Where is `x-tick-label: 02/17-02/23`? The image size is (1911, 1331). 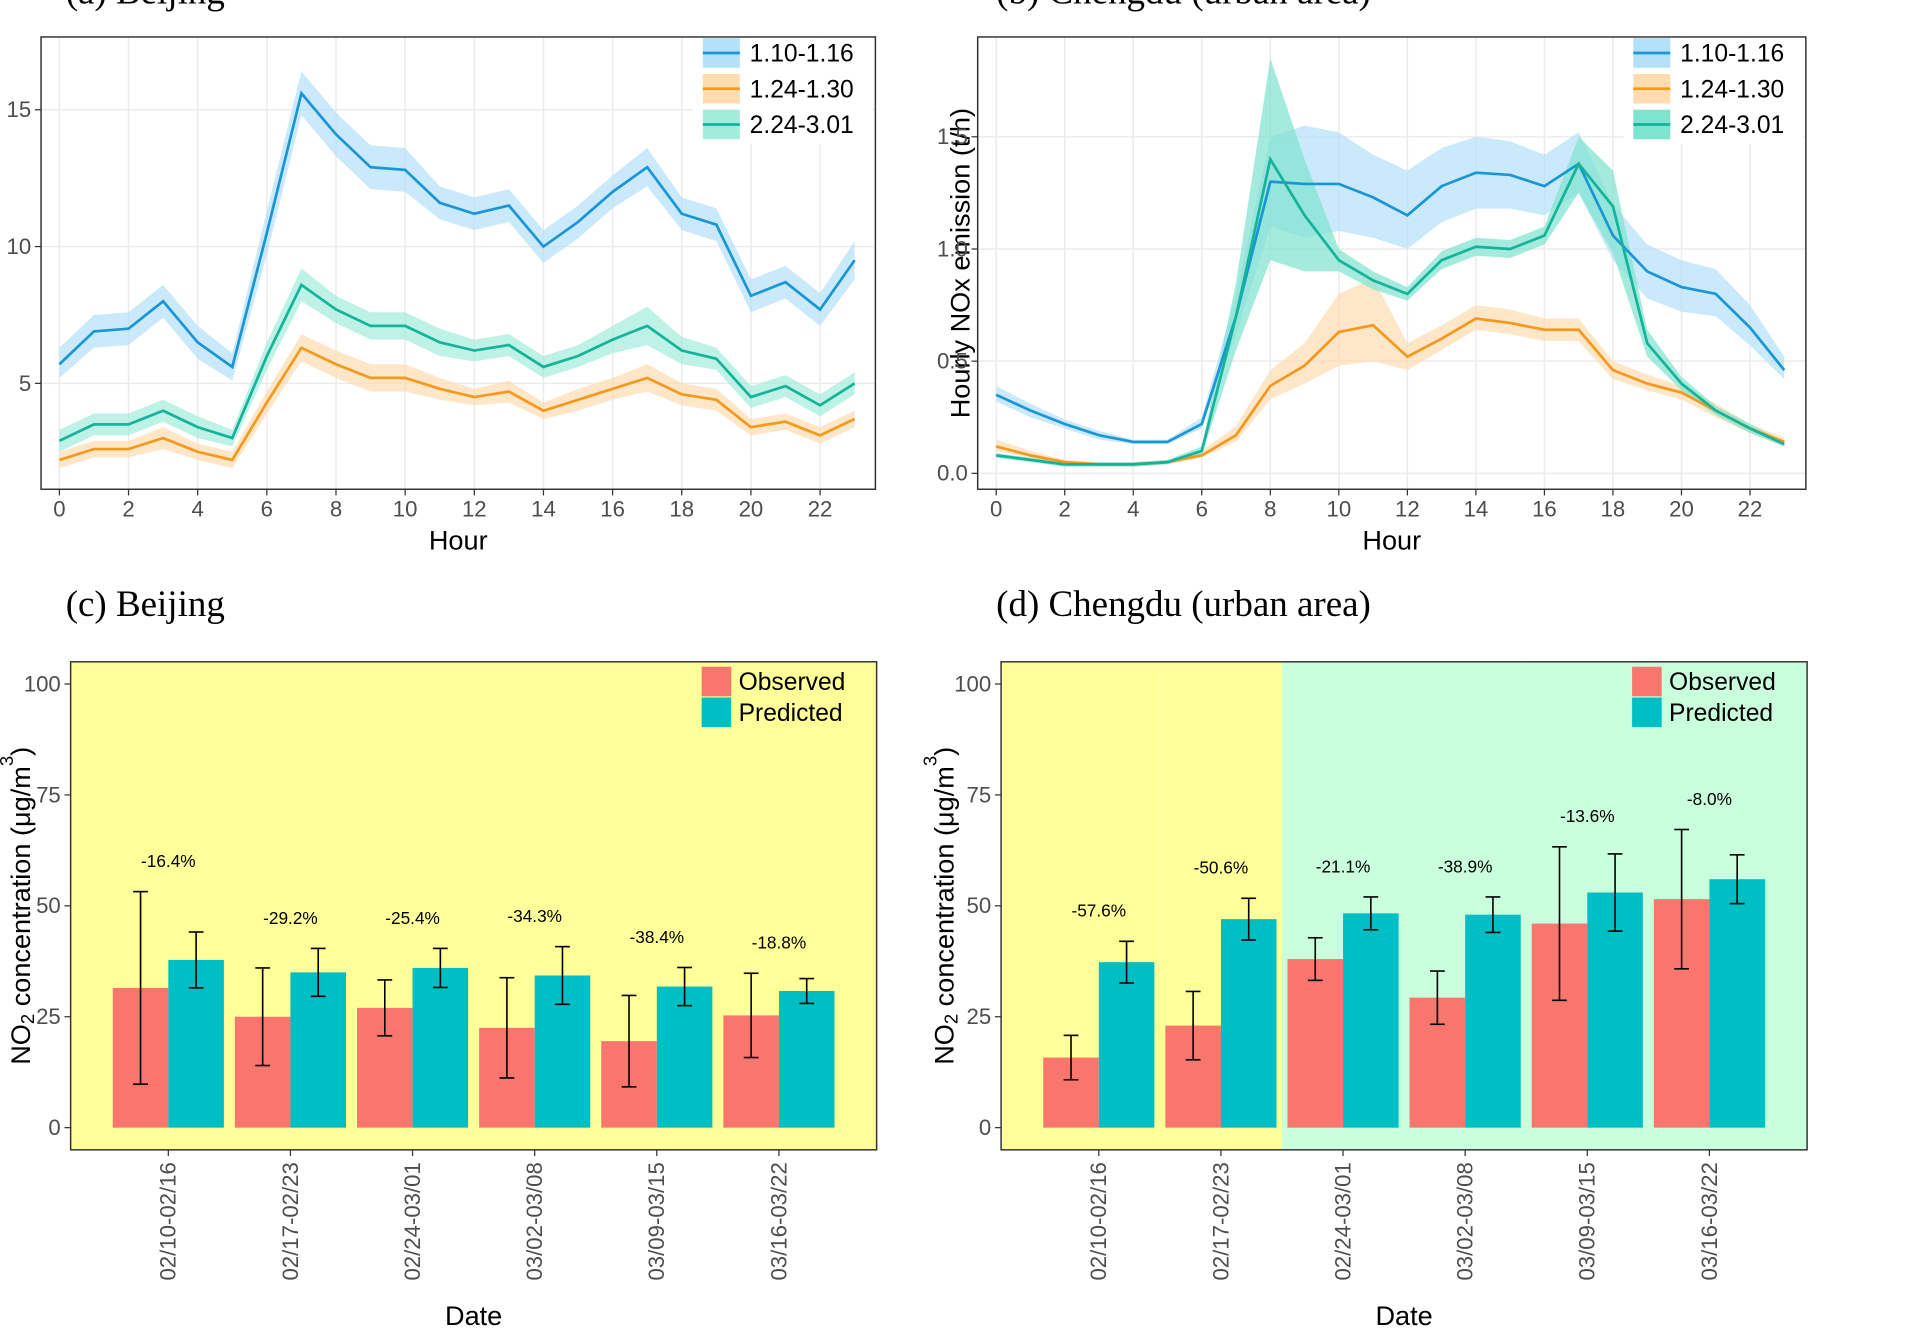
x-tick-label: 02/17-02/23 is located at coordinates (290, 1221).